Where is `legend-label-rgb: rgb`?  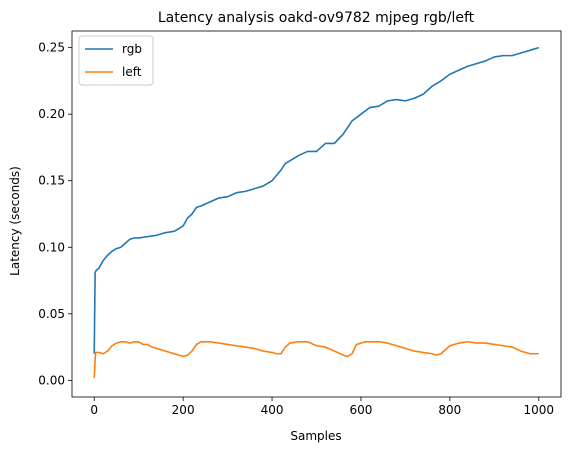
legend-label-rgb: rgb is located at coordinates (132, 49).